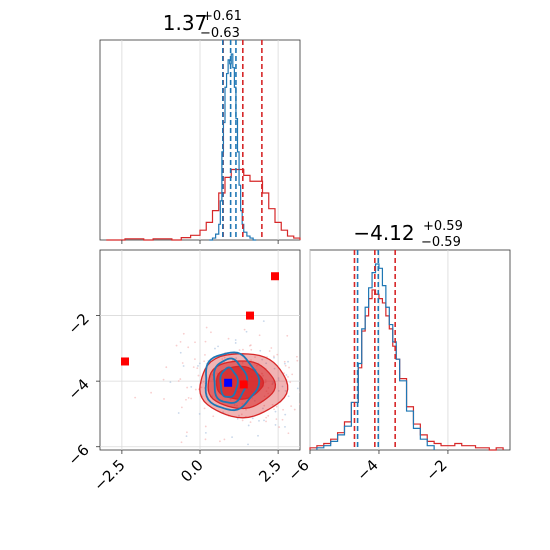  I want to click on title-2-base: −4.12, so click(383, 233).